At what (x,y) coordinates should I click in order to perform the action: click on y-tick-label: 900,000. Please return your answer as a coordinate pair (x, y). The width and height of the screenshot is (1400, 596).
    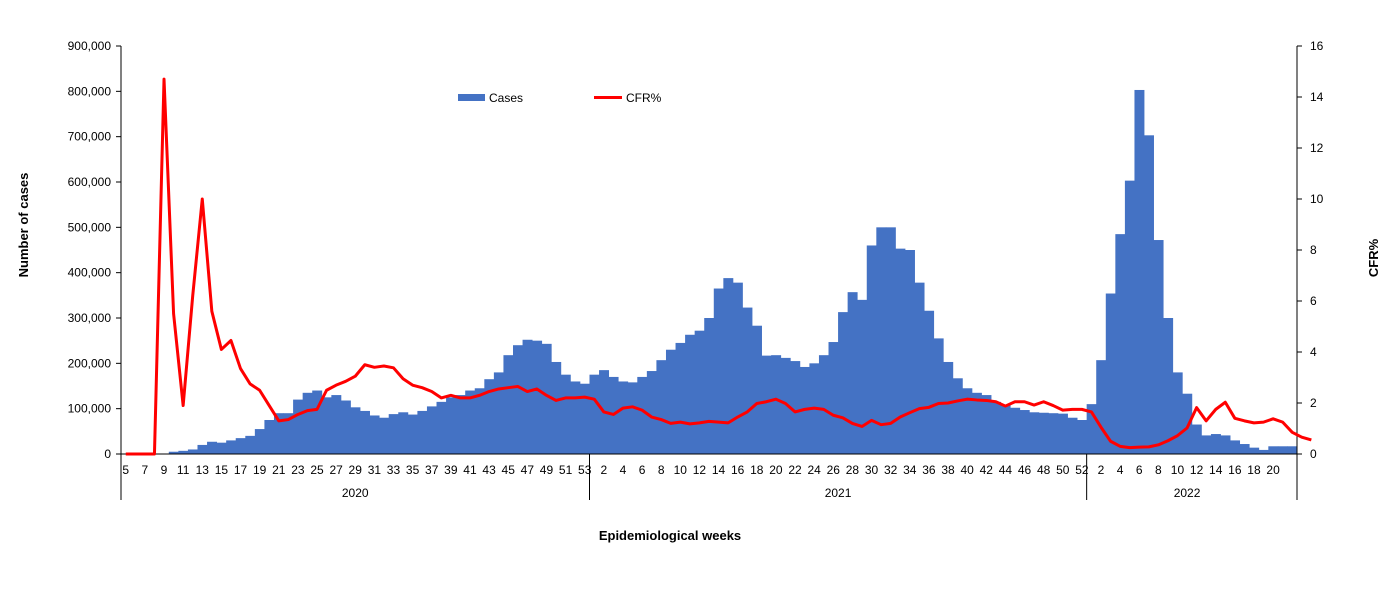
    Looking at the image, I should click on (90, 46).